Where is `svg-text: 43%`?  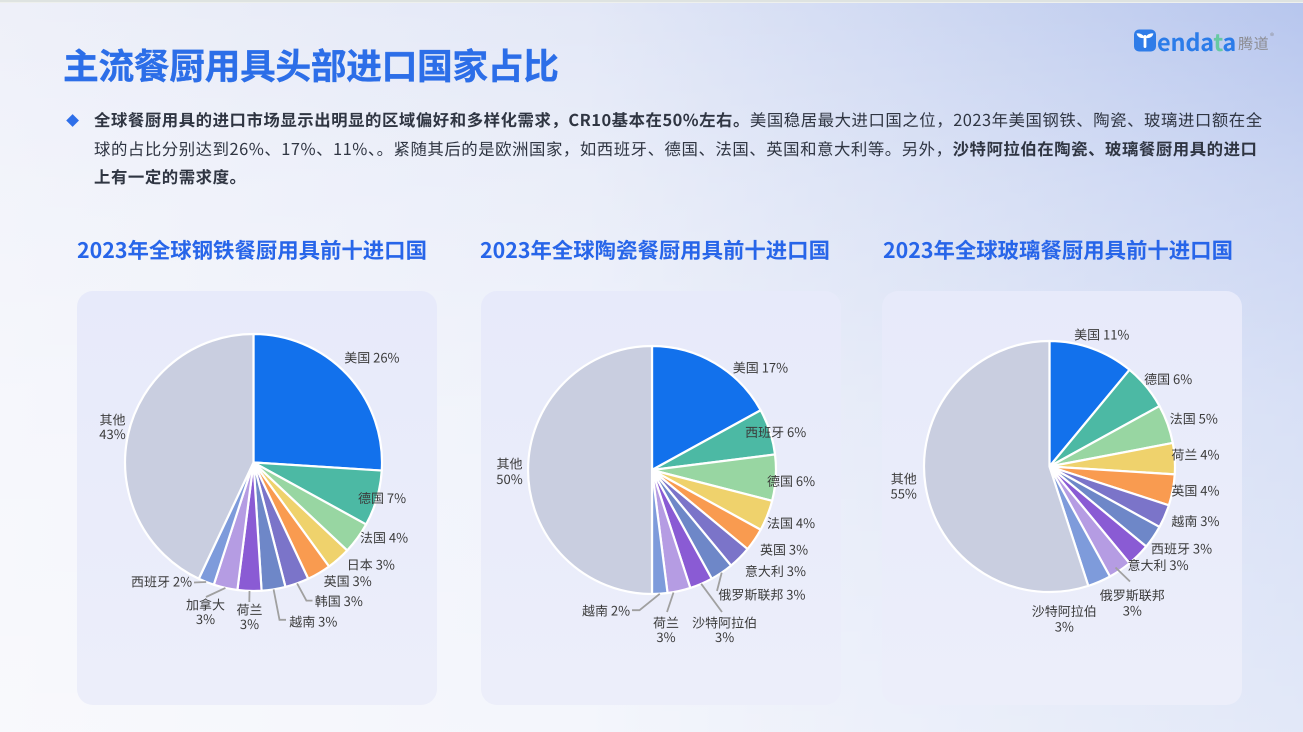
svg-text: 43% is located at coordinates (112, 433).